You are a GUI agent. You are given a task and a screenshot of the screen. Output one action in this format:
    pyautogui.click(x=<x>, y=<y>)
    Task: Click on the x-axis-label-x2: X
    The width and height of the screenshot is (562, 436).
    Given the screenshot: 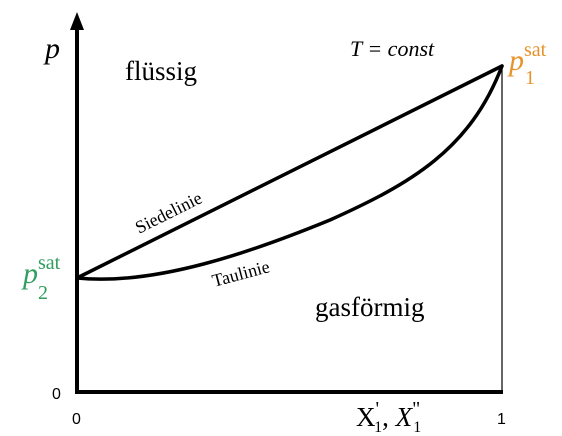 What is the action you would take?
    pyautogui.click(x=404, y=417)
    